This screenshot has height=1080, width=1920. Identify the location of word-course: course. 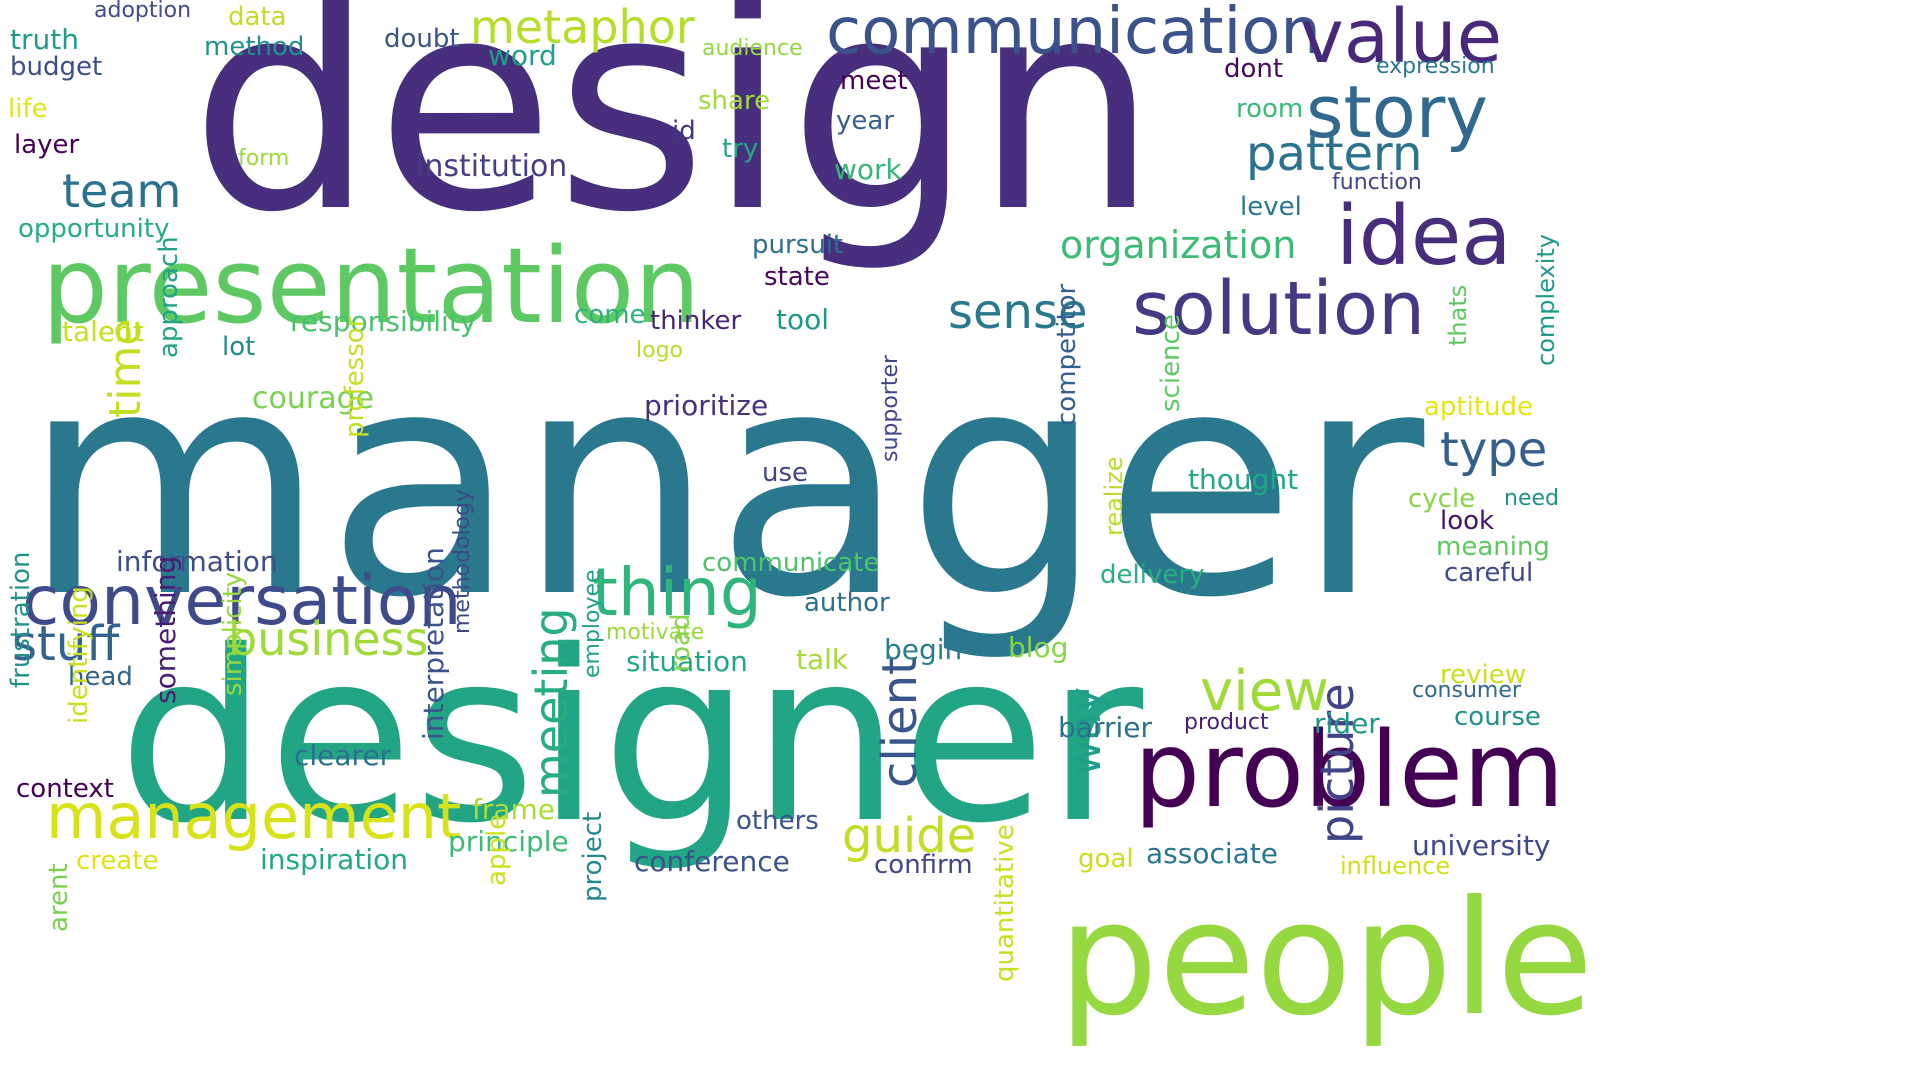
(1497, 717).